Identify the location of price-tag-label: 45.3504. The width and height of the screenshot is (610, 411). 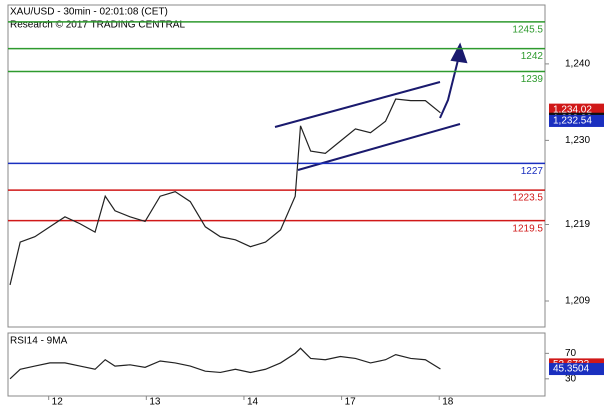
(571, 369).